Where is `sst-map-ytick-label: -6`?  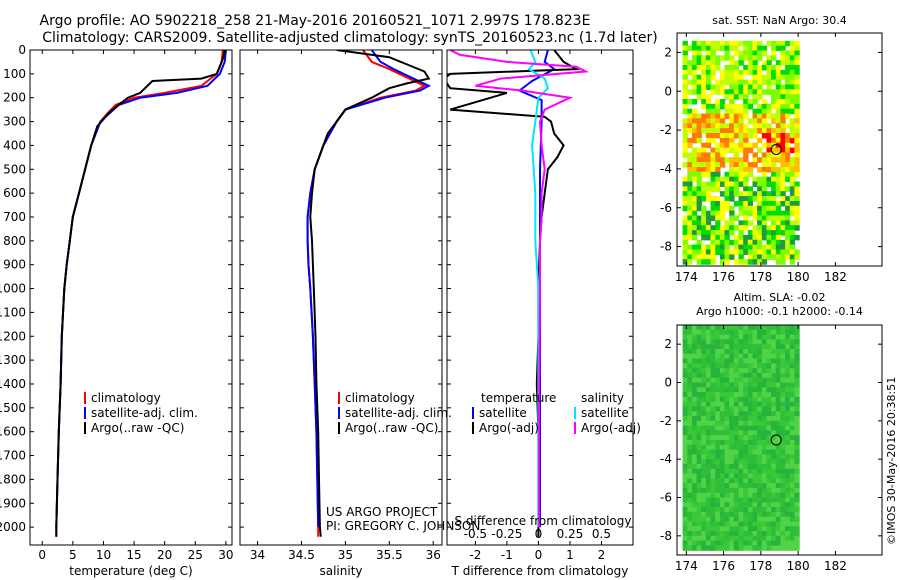
sst-map-ytick-label: -6 is located at coordinates (666, 208).